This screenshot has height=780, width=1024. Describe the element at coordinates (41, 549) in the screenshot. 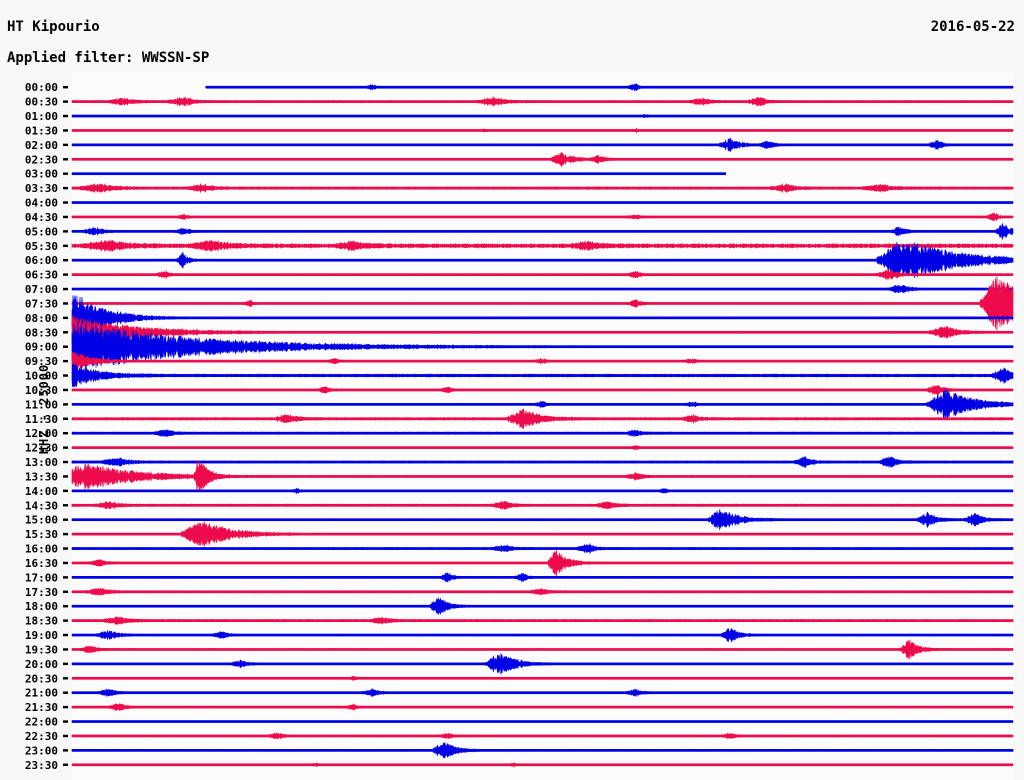

I see `time-axis-label: 16:00` at that location.